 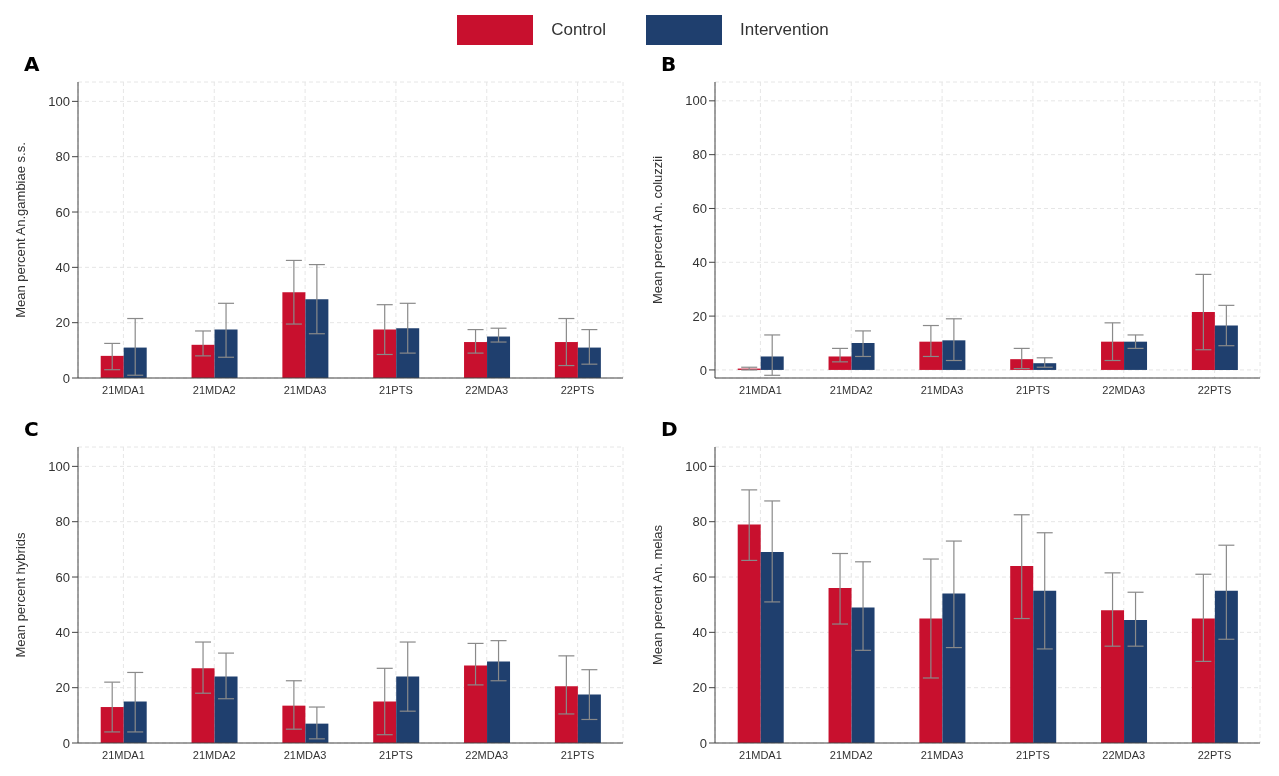 What do you see at coordinates (32, 64) in the screenshot?
I see `chart-title: A` at bounding box center [32, 64].